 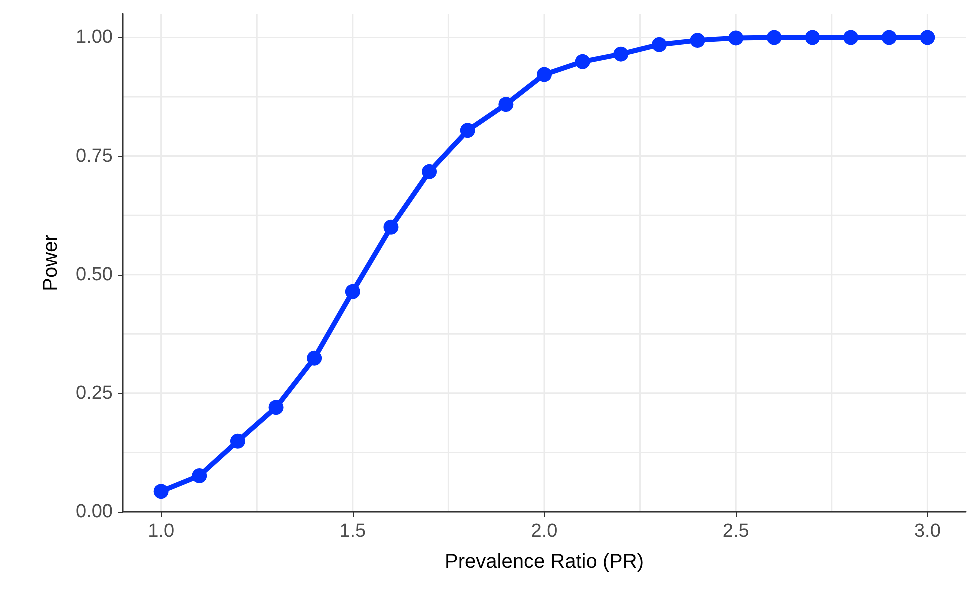 I want to click on y-tick-label: 0.25, so click(x=94, y=393).